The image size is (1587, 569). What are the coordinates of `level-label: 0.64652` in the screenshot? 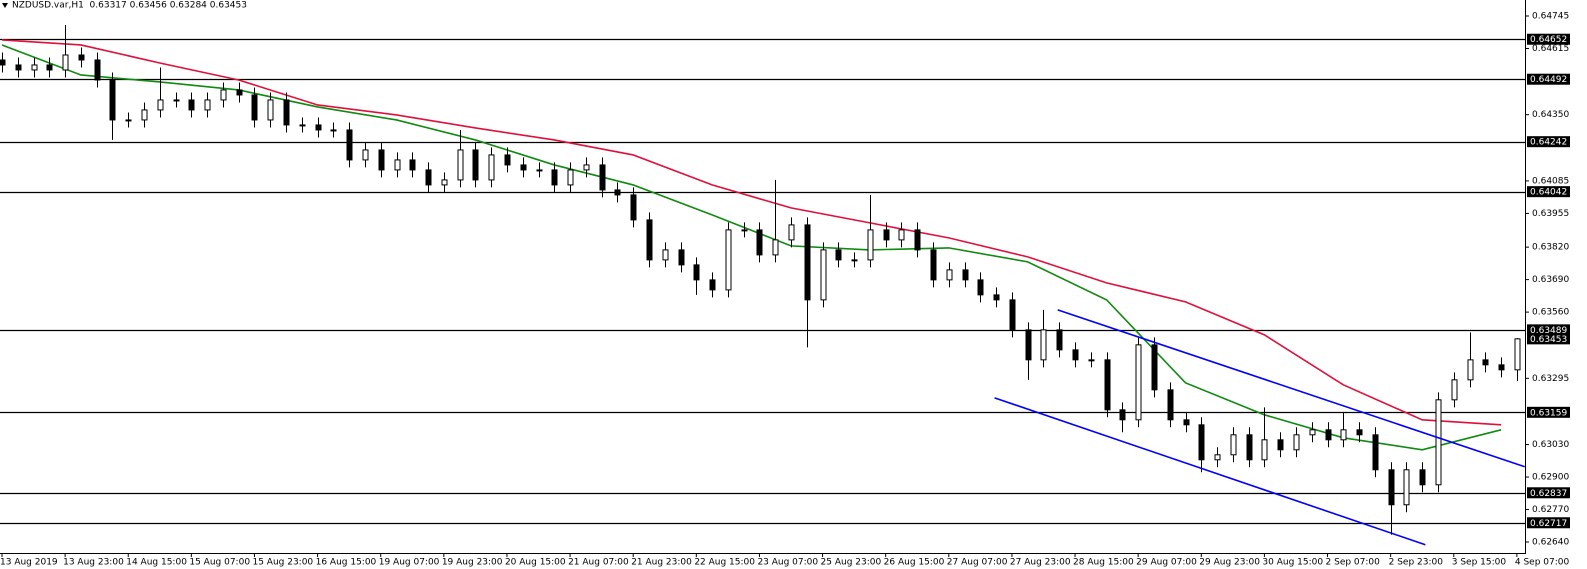 It's located at (1548, 40).